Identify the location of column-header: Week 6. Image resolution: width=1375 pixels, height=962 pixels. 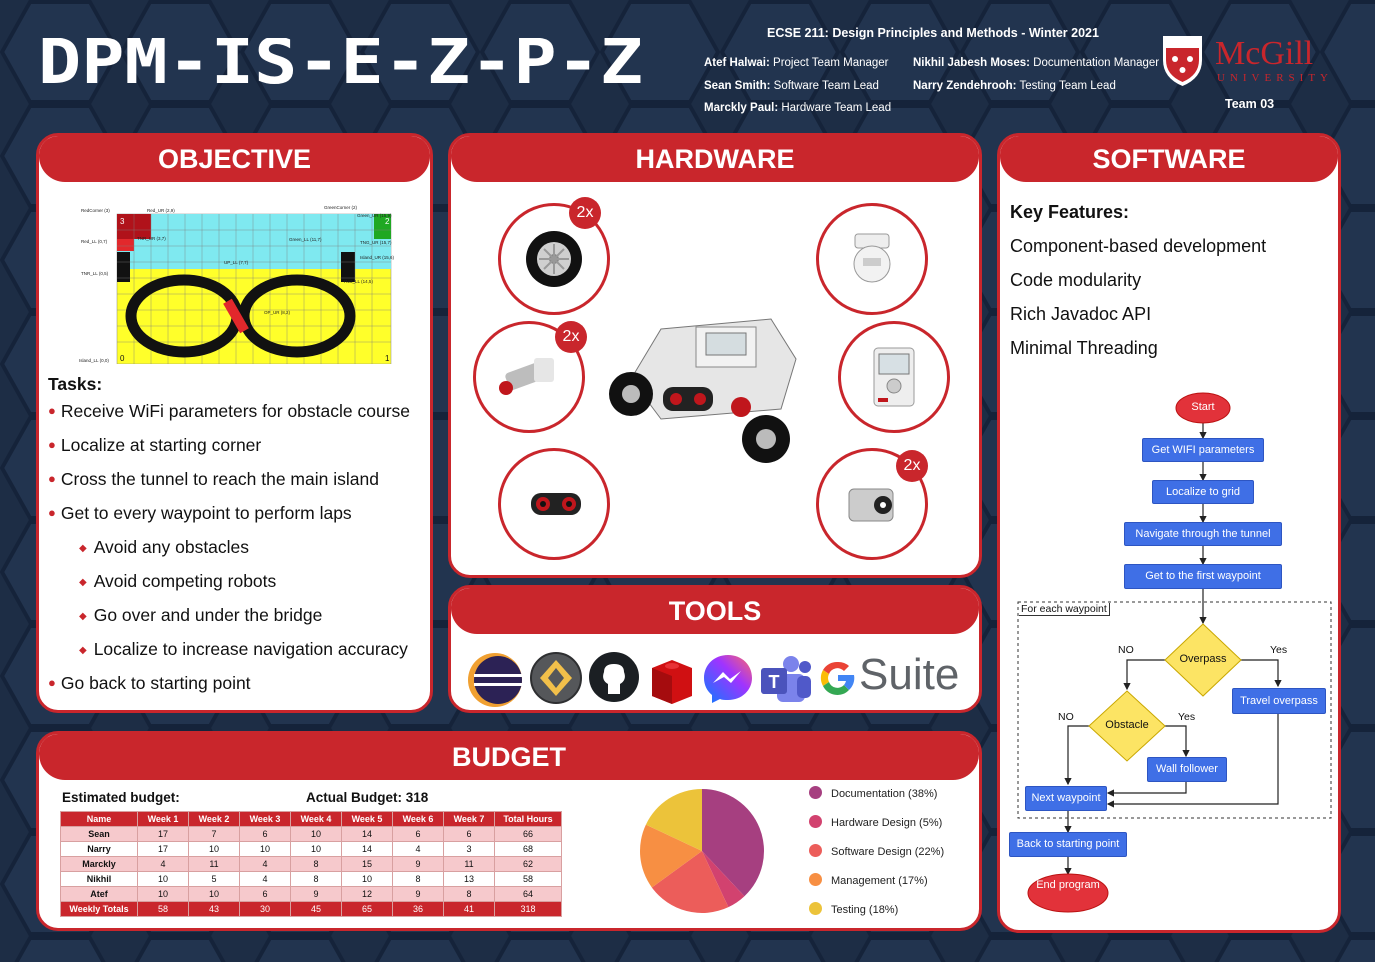
(418, 819).